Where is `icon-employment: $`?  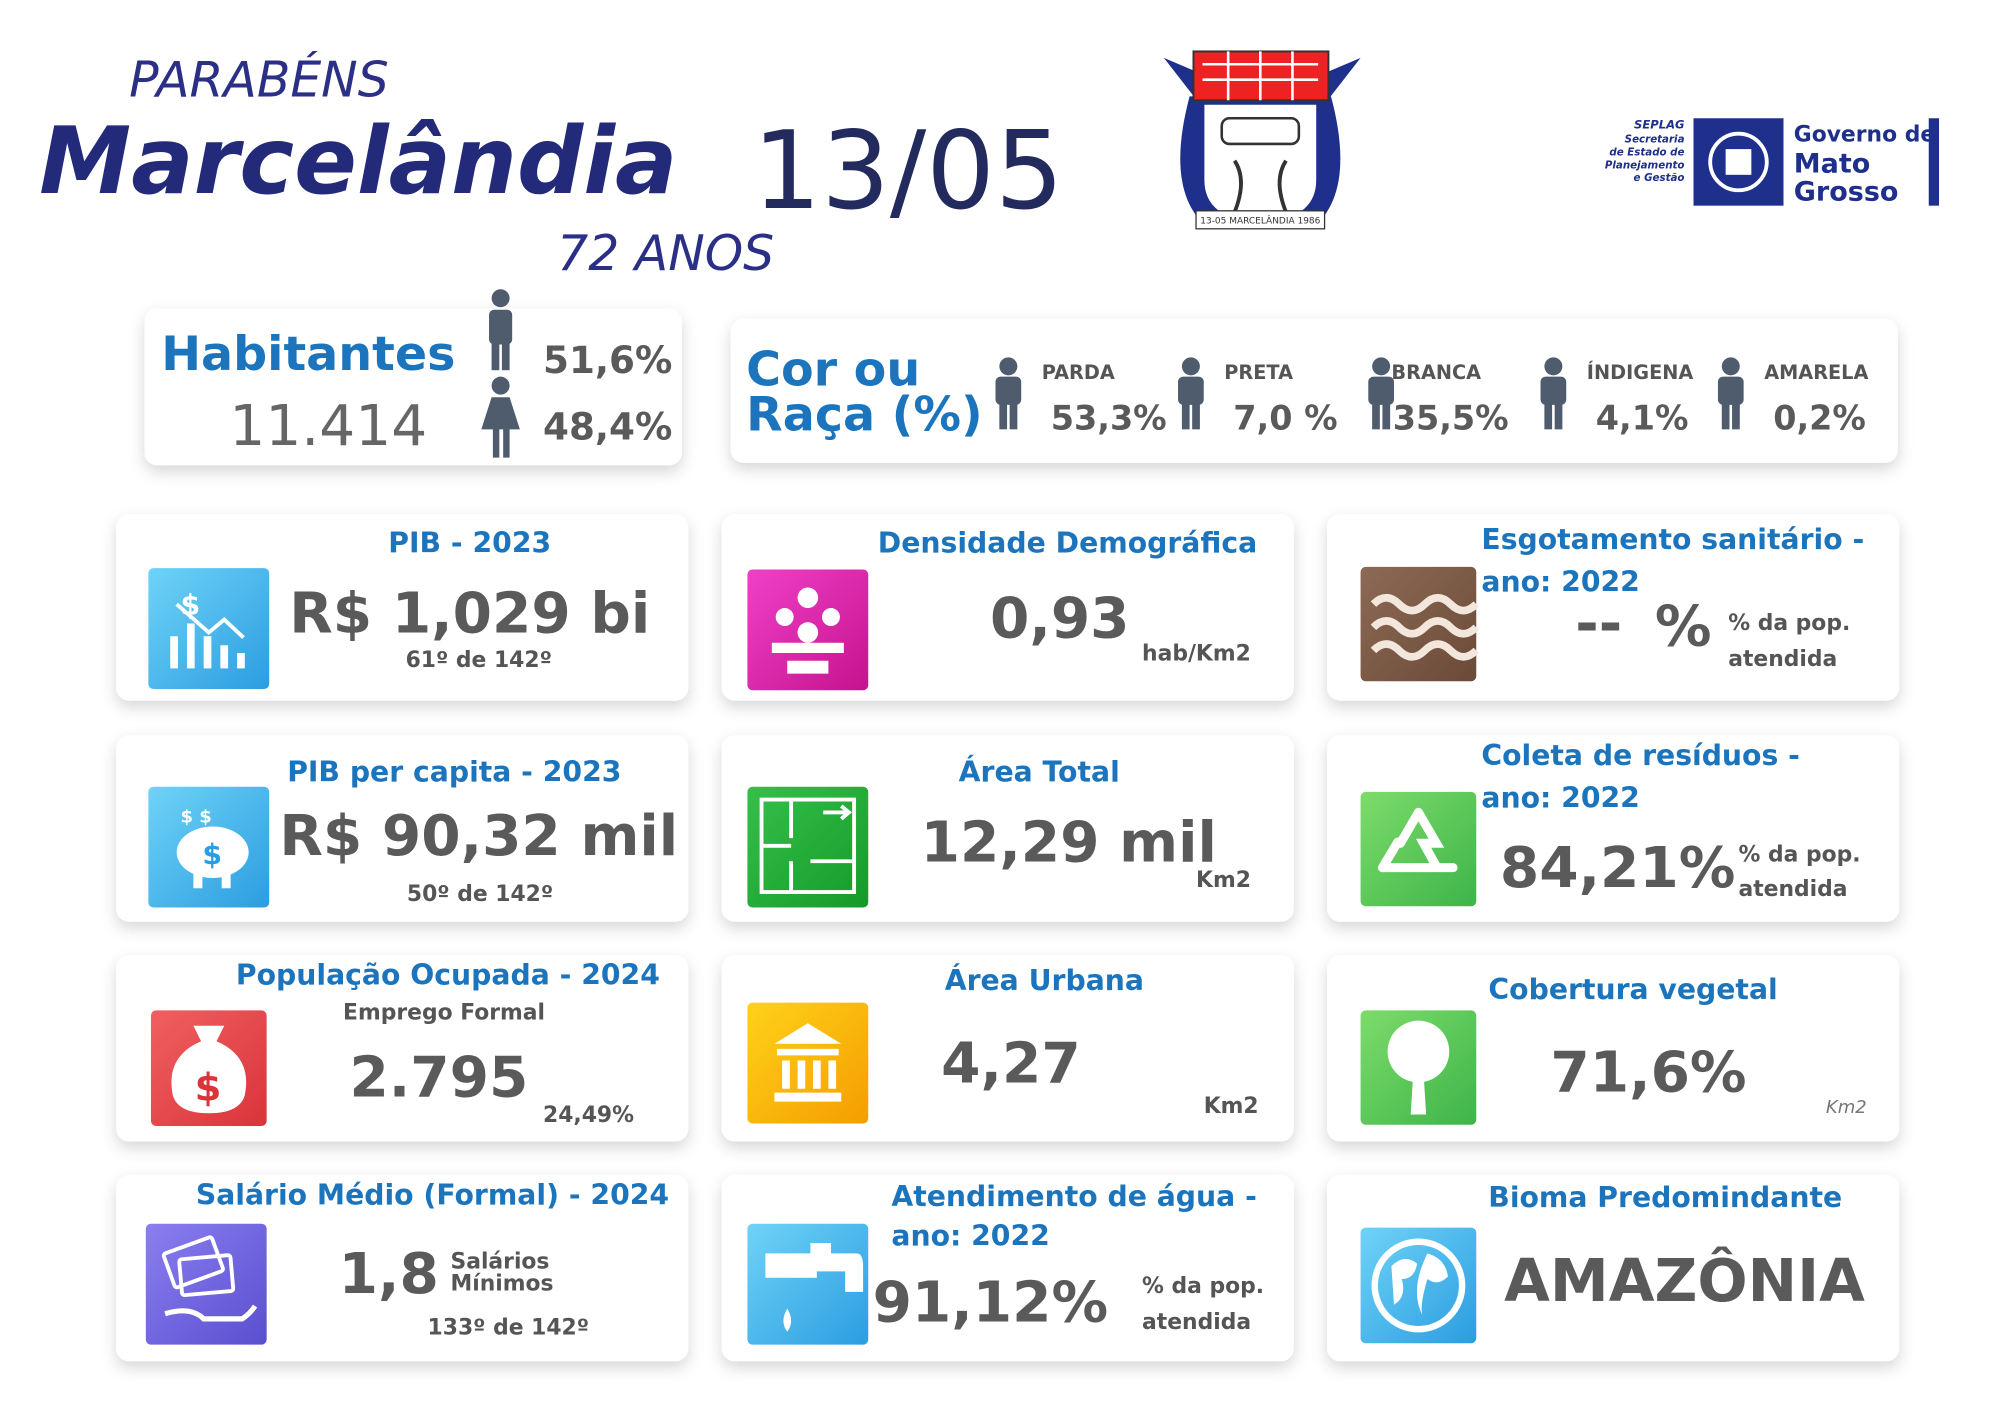
icon-employment: $ is located at coordinates (208, 1068).